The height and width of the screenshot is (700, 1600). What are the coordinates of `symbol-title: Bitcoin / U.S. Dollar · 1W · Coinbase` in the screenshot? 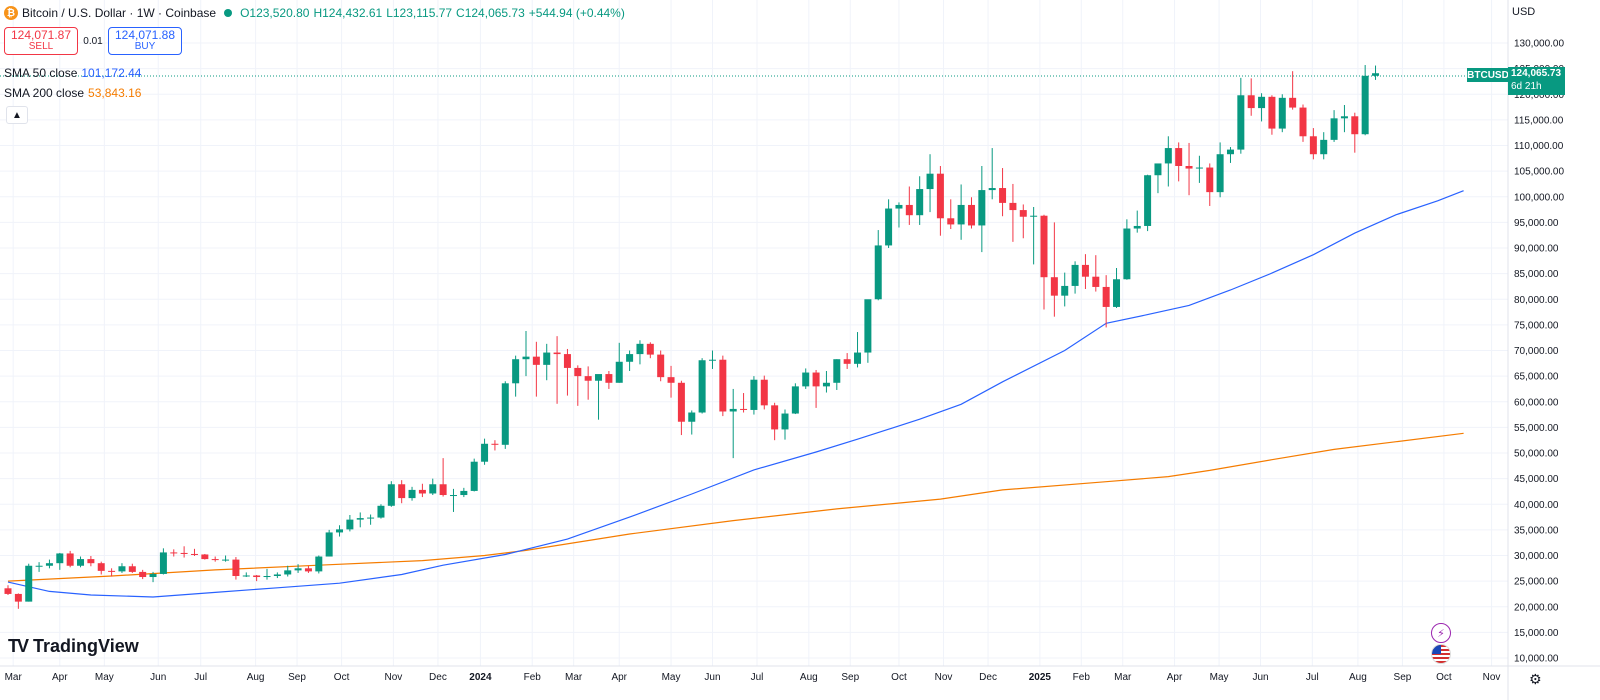 It's located at (119, 13).